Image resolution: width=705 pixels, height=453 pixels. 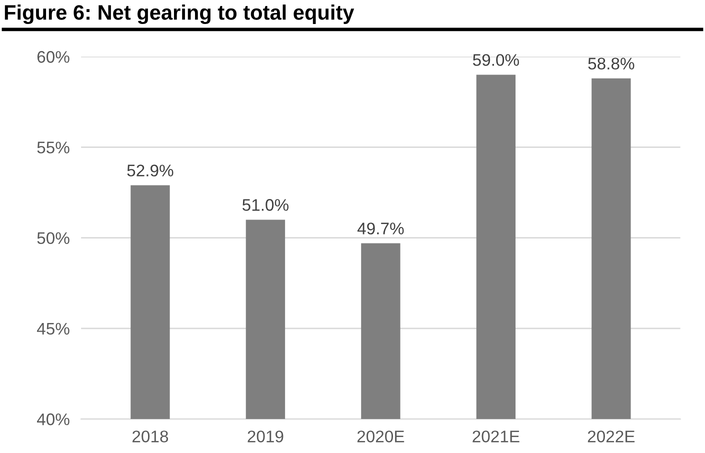 I want to click on y-tick-label: 55%, so click(x=53, y=148).